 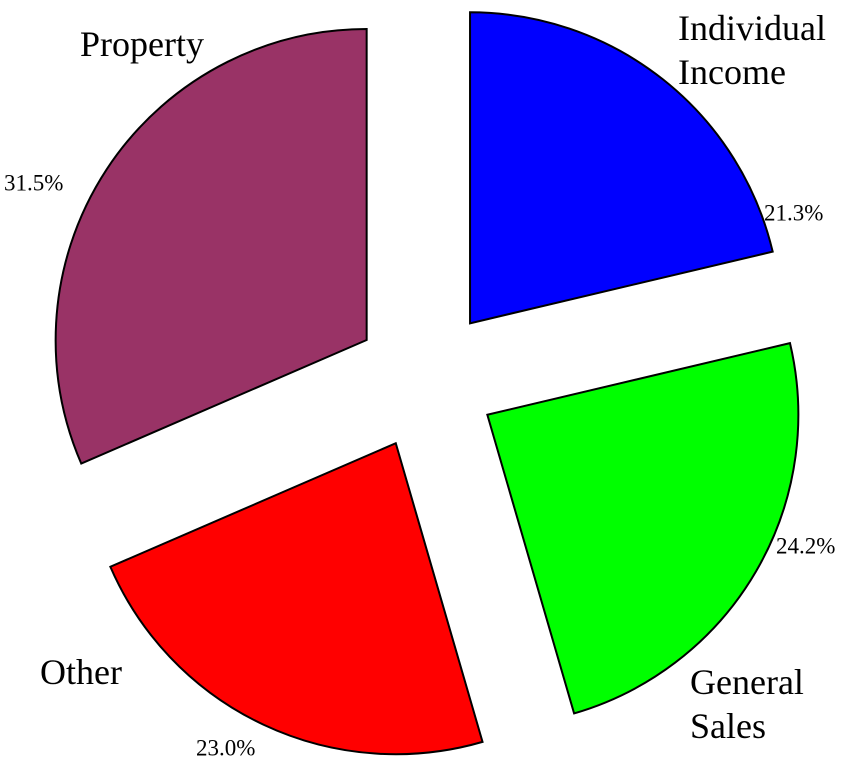 I want to click on value-label: 31.5%, so click(x=33, y=182).